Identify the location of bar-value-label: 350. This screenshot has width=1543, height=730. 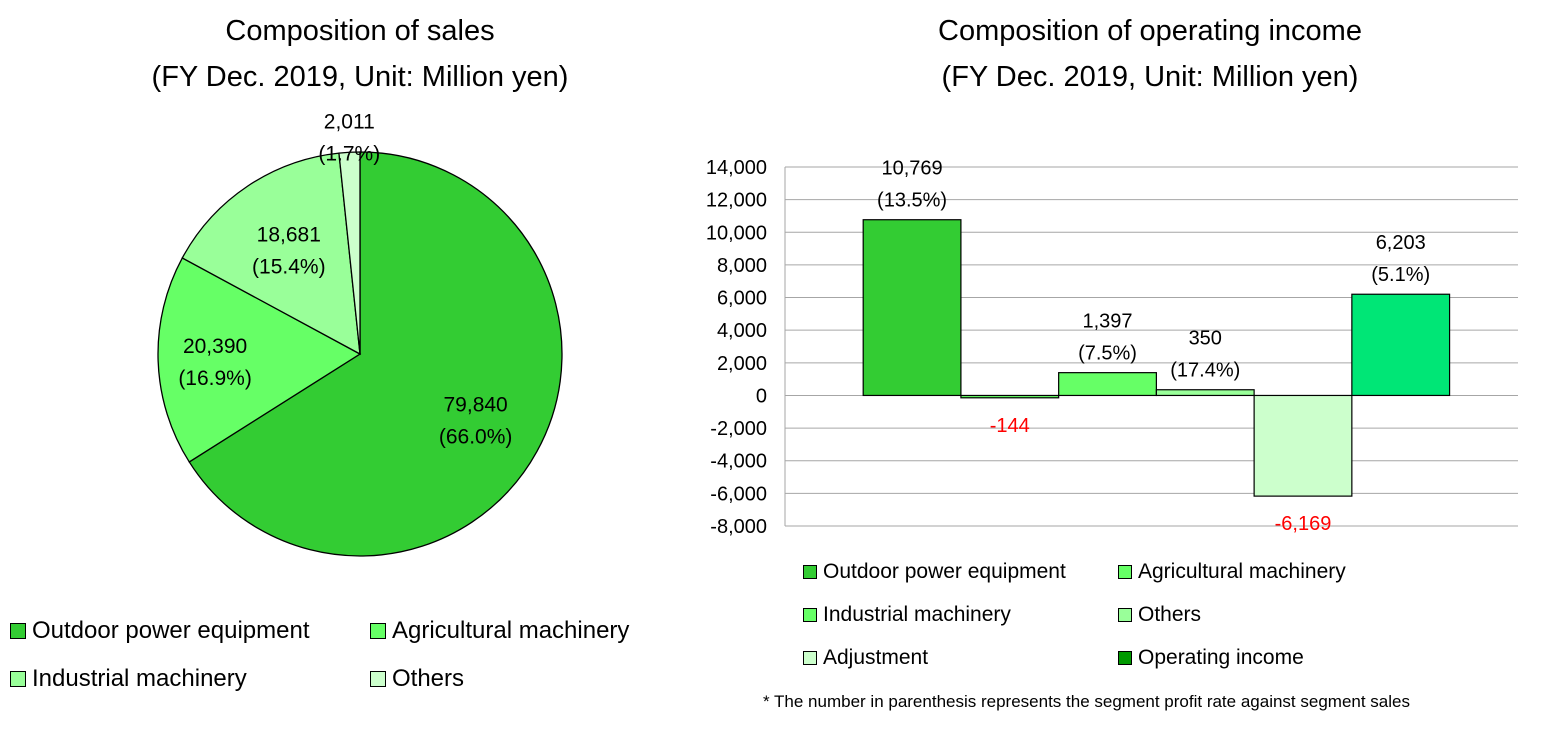
(1205, 339).